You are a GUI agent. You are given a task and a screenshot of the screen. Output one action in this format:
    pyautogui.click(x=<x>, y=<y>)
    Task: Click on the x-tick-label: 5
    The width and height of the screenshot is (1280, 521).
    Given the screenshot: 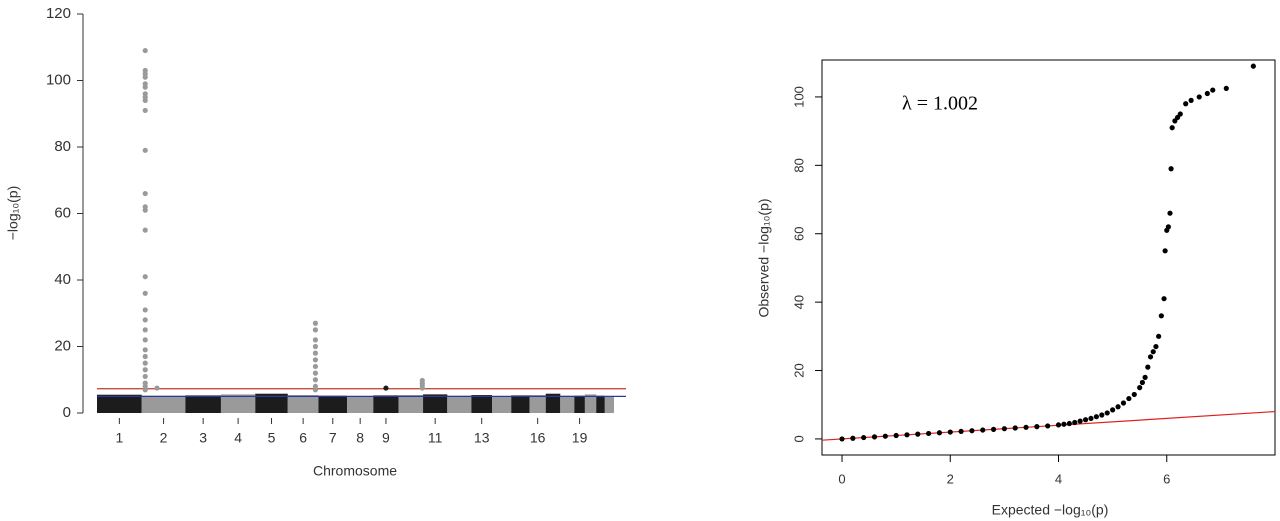 What is the action you would take?
    pyautogui.click(x=272, y=438)
    